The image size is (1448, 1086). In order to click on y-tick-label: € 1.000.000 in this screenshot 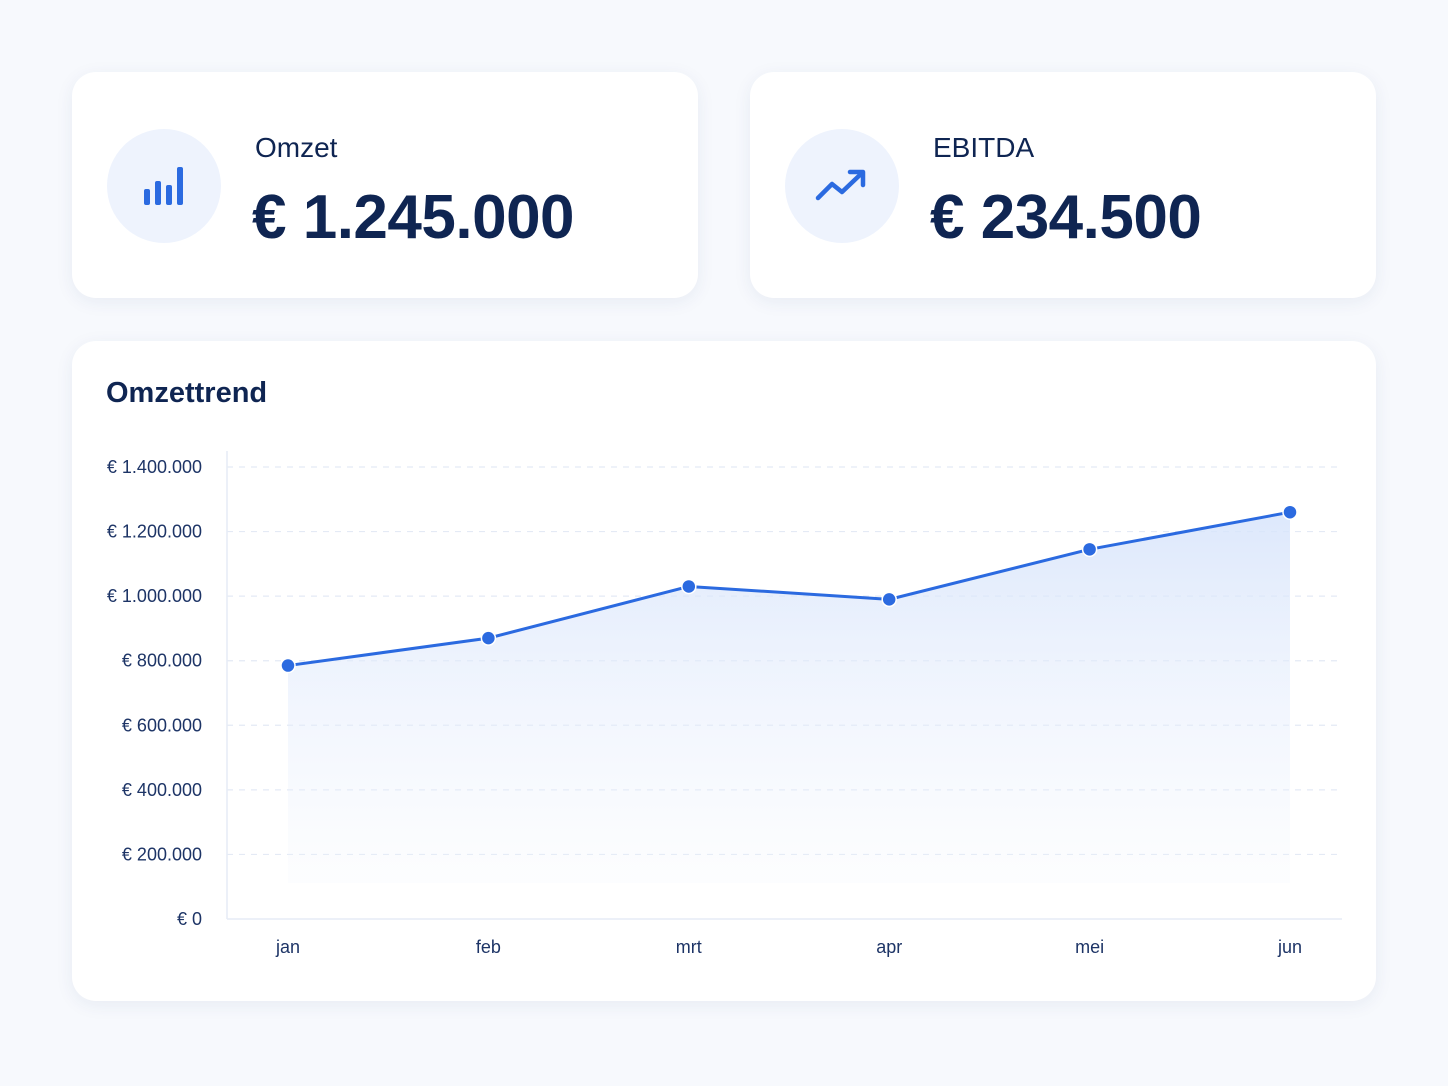, I will do `click(154, 596)`.